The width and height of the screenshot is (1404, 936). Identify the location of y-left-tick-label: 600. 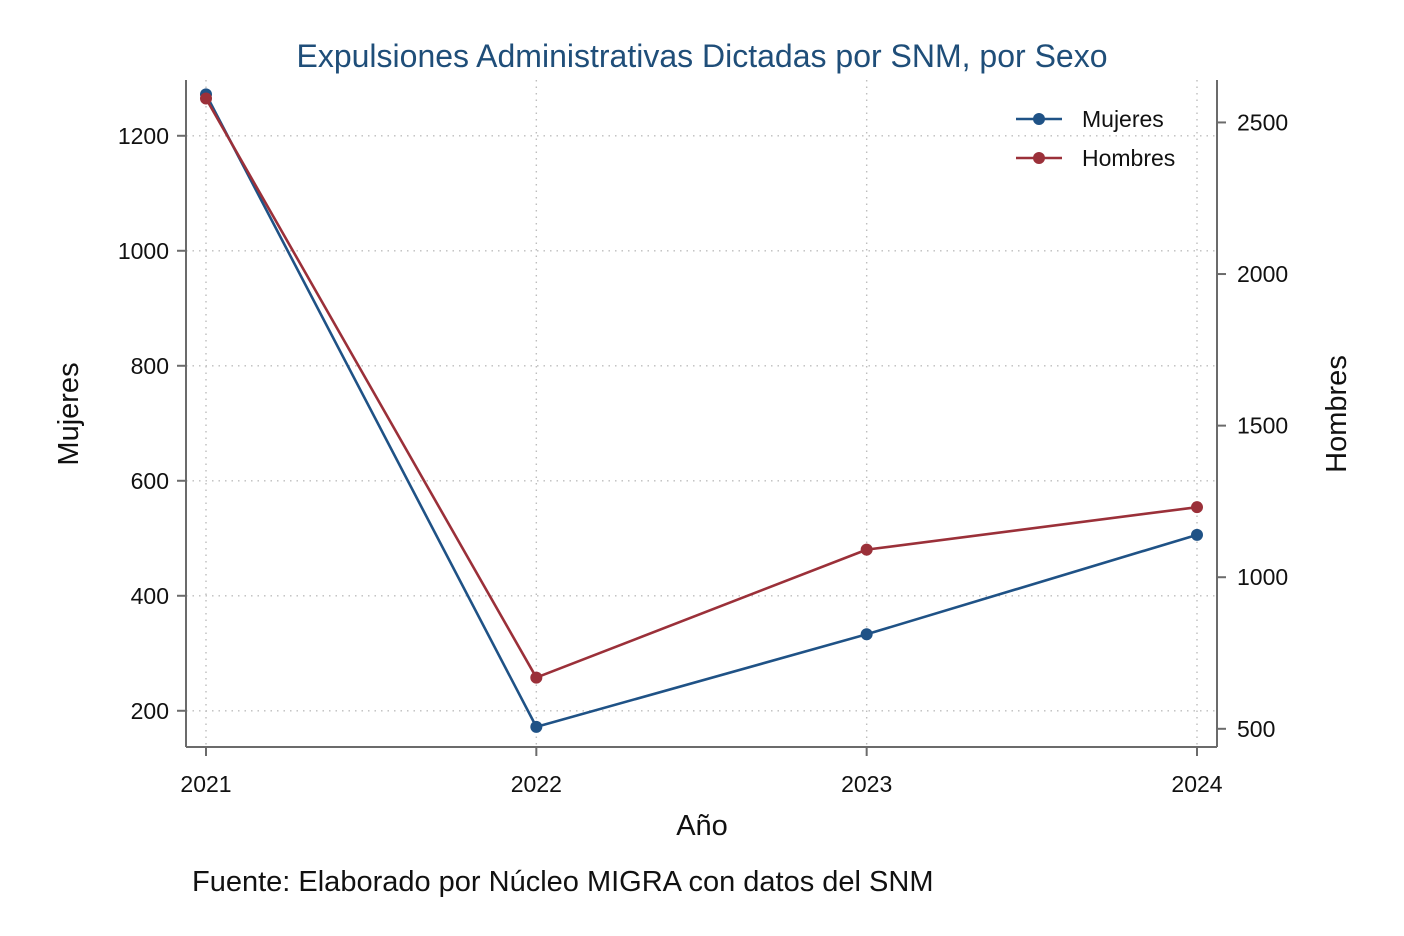
(150, 481).